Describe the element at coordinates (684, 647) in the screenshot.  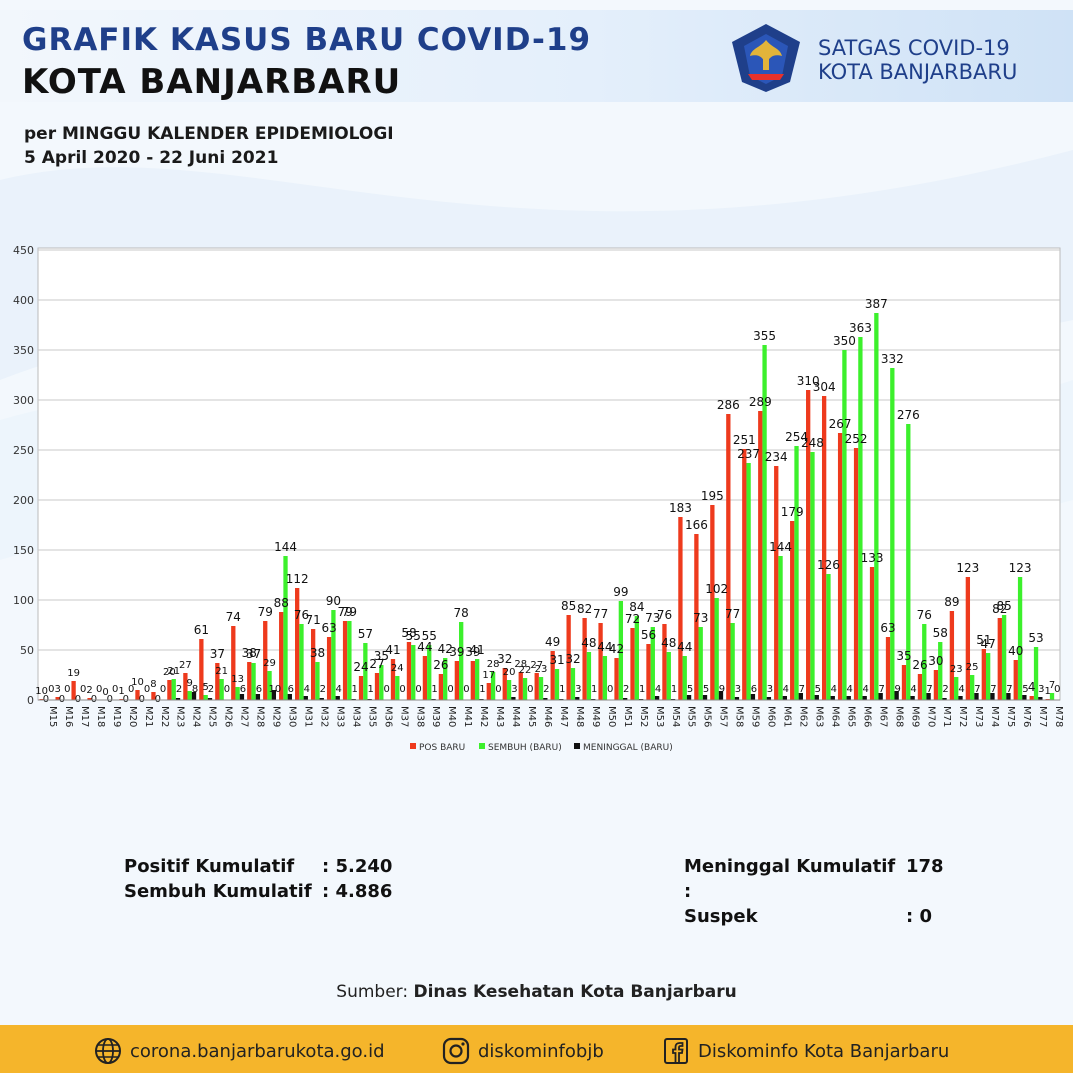
I see `label-sembuh-baru: 44` at that location.